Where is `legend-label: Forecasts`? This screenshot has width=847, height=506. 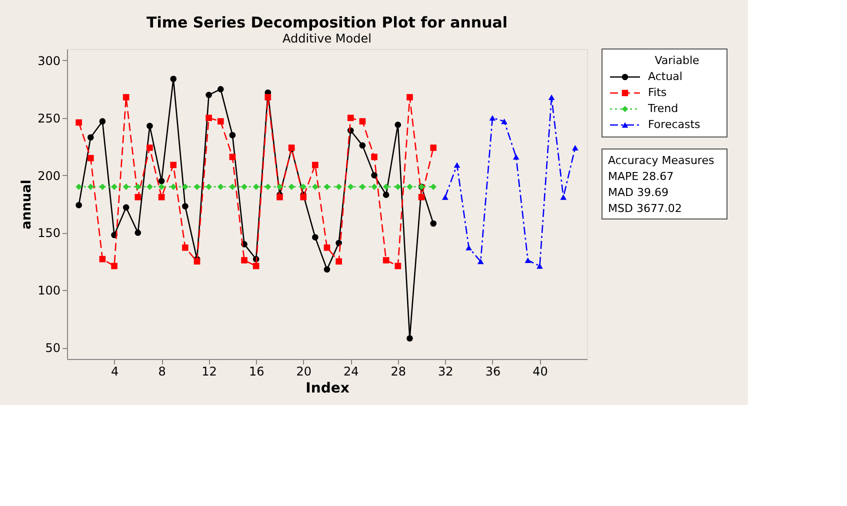 legend-label: Forecasts is located at coordinates (674, 124).